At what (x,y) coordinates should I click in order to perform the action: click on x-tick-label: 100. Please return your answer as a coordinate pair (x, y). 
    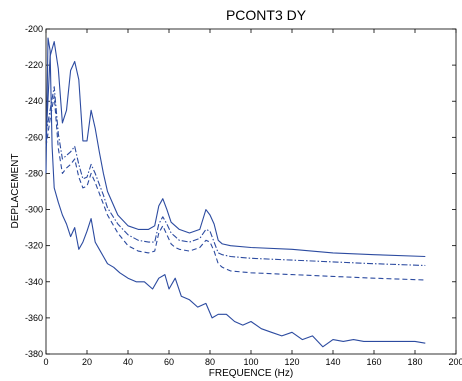
    Looking at the image, I should click on (250, 362).